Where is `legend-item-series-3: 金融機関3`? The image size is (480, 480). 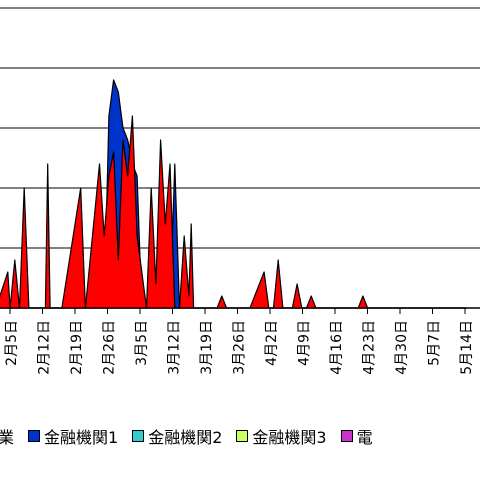
legend-item-series-3: 金融機関3 is located at coordinates (281, 436).